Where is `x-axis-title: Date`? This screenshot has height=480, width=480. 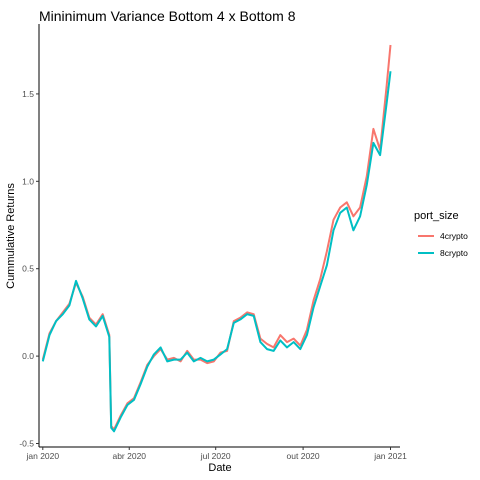
x-axis-title: Date is located at coordinates (219, 468).